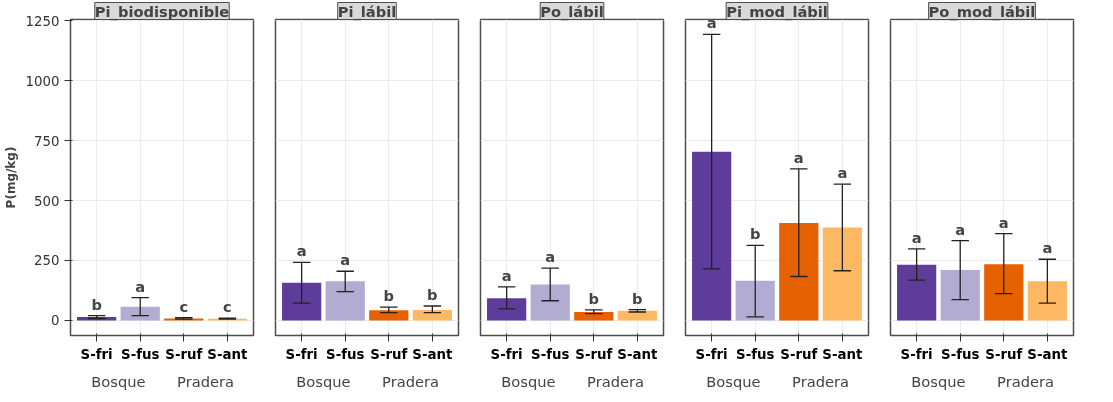 The width and height of the screenshot is (1113, 402). What do you see at coordinates (47, 201) in the screenshot?
I see `y-tick-label: 500` at bounding box center [47, 201].